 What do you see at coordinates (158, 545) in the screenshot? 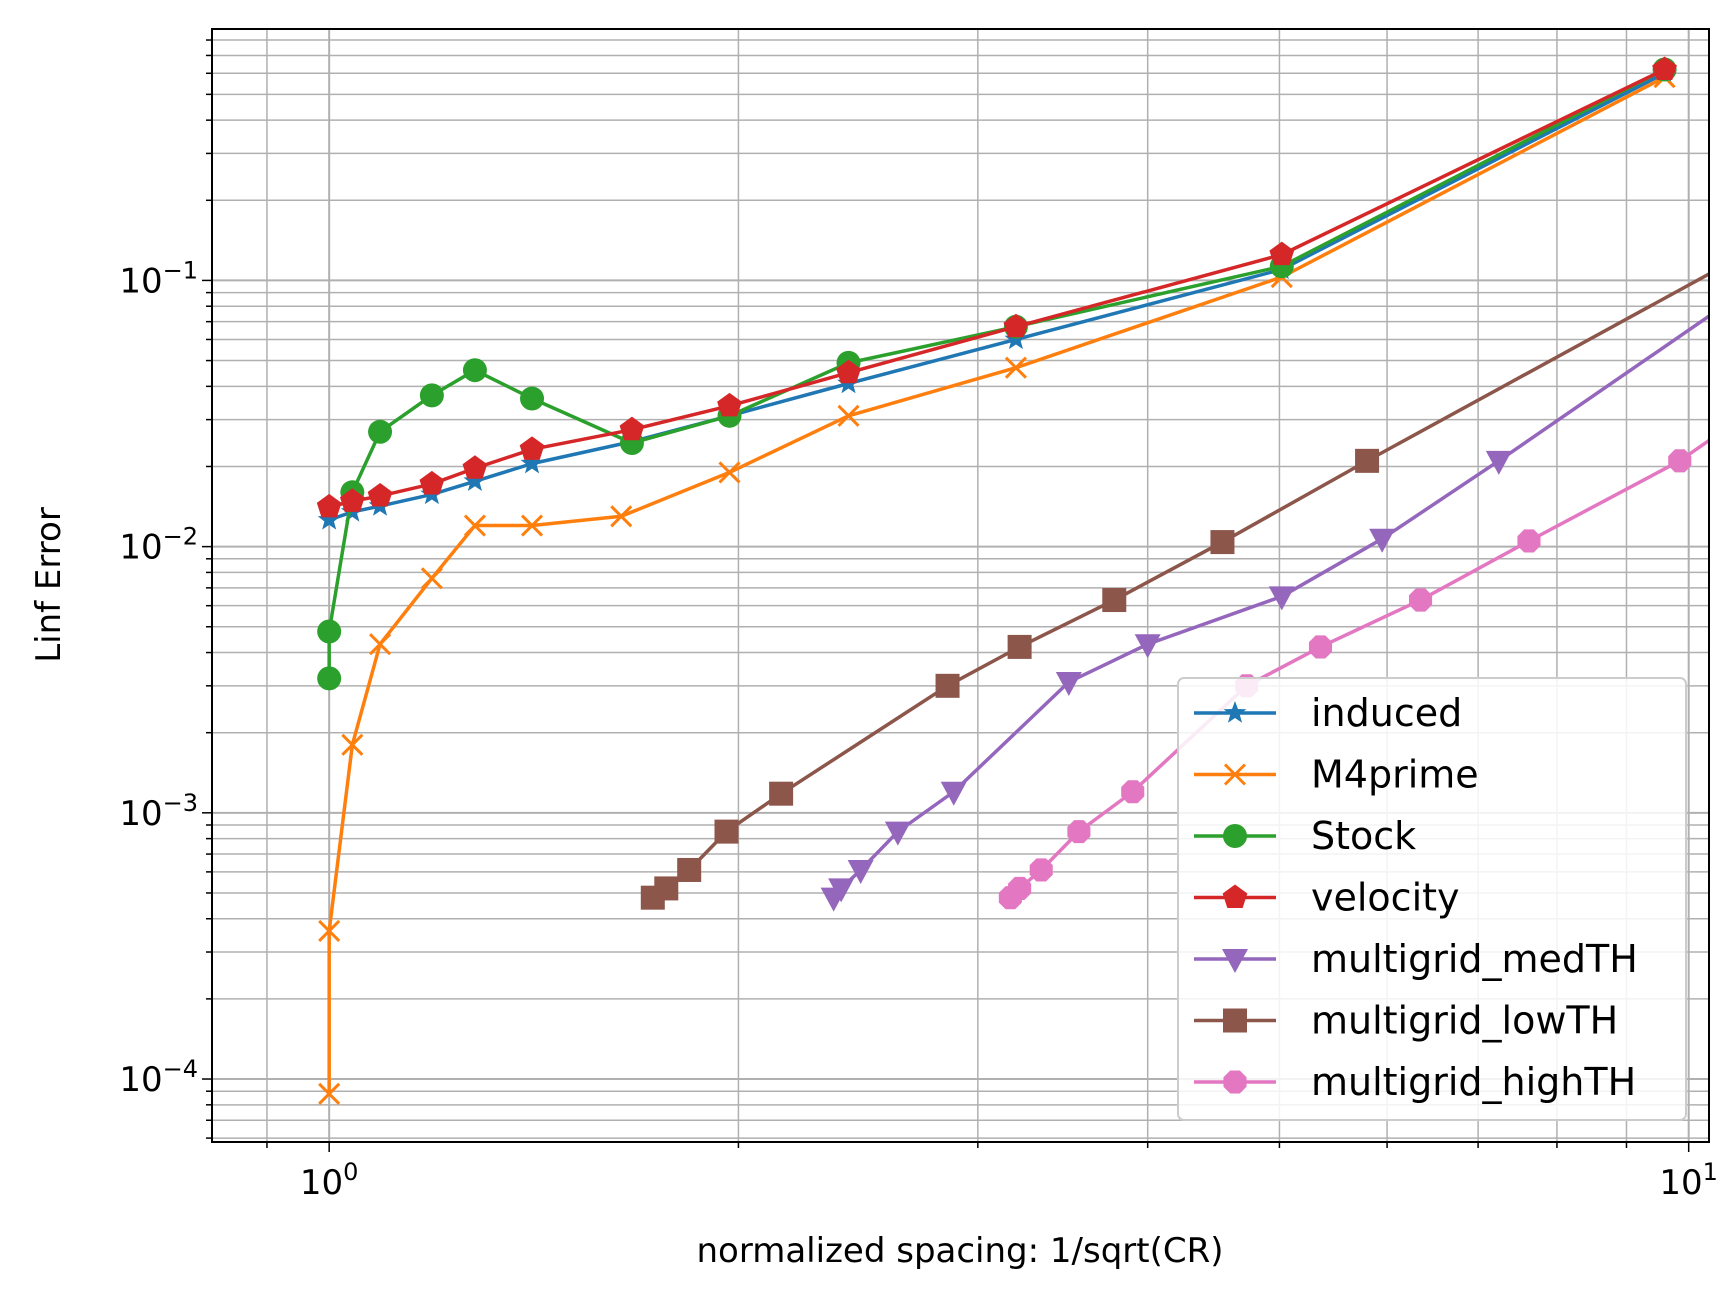
I see `y-tick-label: 10⁻²` at bounding box center [158, 545].